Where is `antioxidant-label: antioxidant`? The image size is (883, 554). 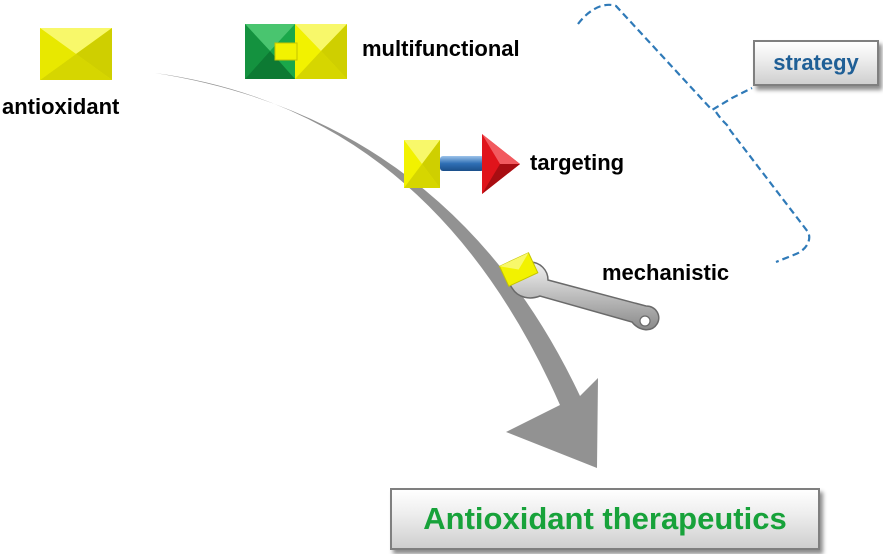 antioxidant-label: antioxidant is located at coordinates (61, 106).